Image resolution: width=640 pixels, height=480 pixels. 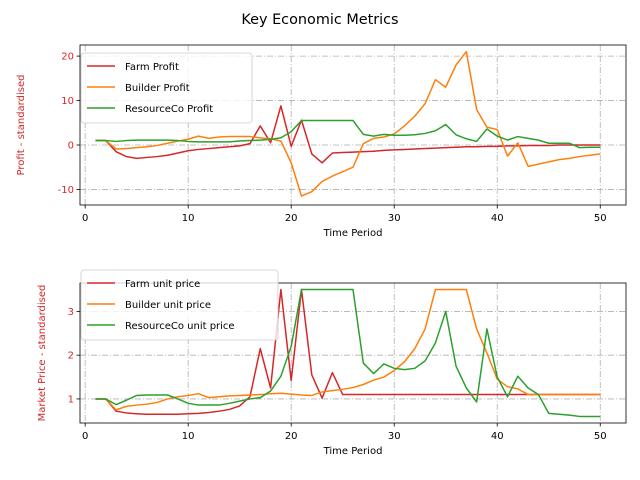 I want to click on y-tick-label: 3, so click(x=71, y=312).